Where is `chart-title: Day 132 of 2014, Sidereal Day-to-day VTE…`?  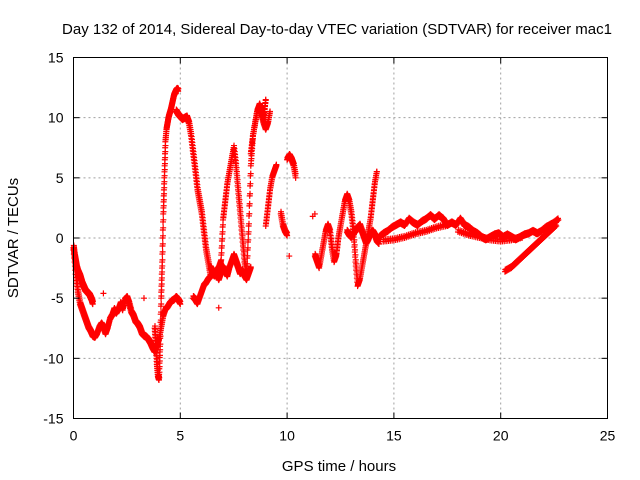
chart-title: Day 132 of 2014, Sidereal Day-to-day VTE… is located at coordinates (337, 29).